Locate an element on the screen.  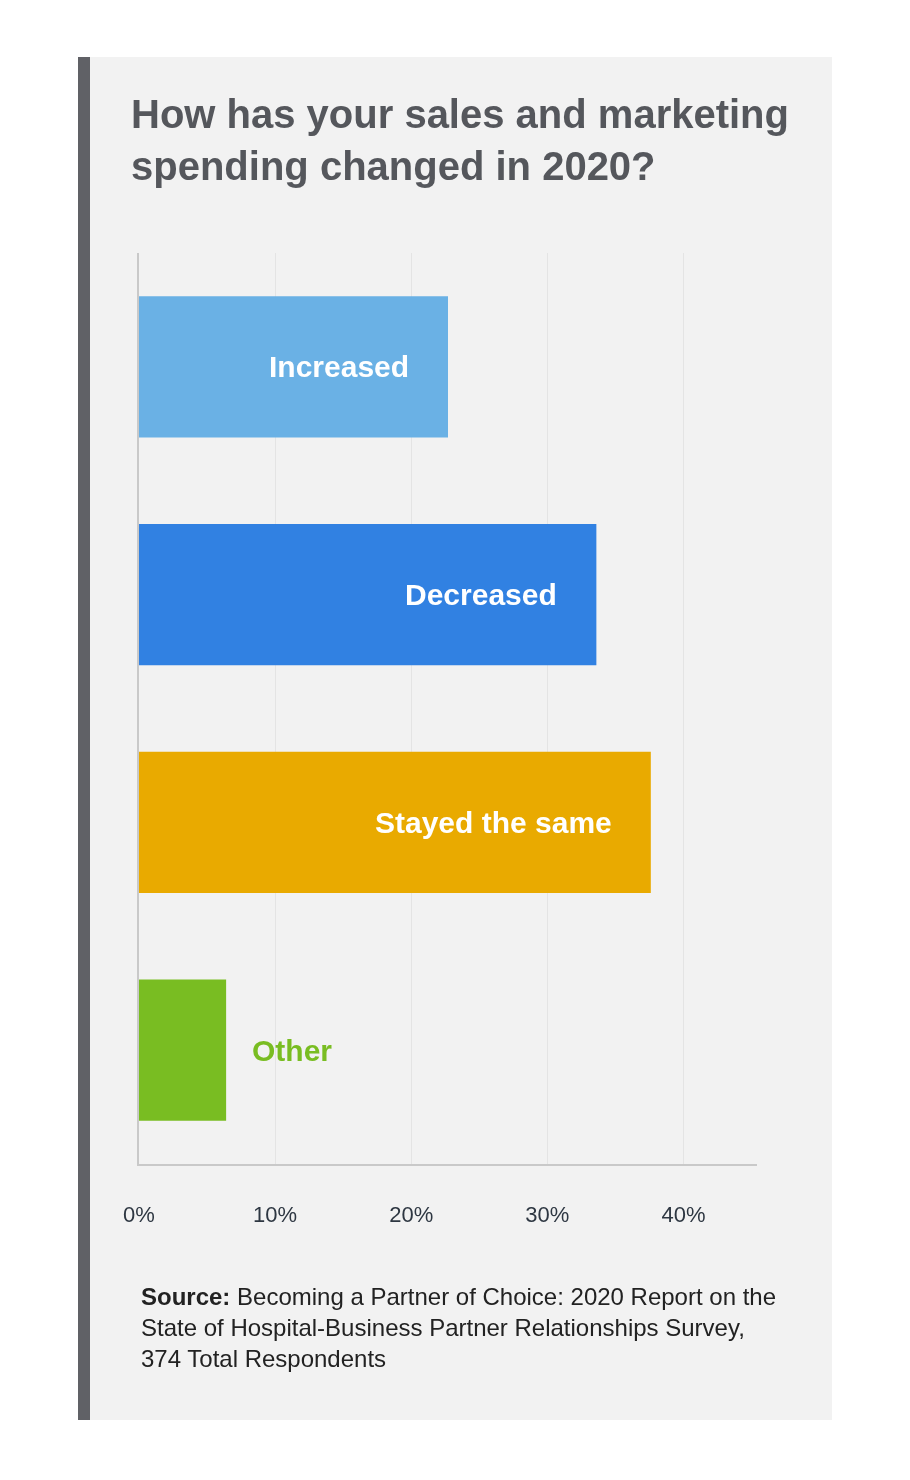
chart-title: How has your sales and marketing spending changed in 2020? is located at coordinates (460, 140).